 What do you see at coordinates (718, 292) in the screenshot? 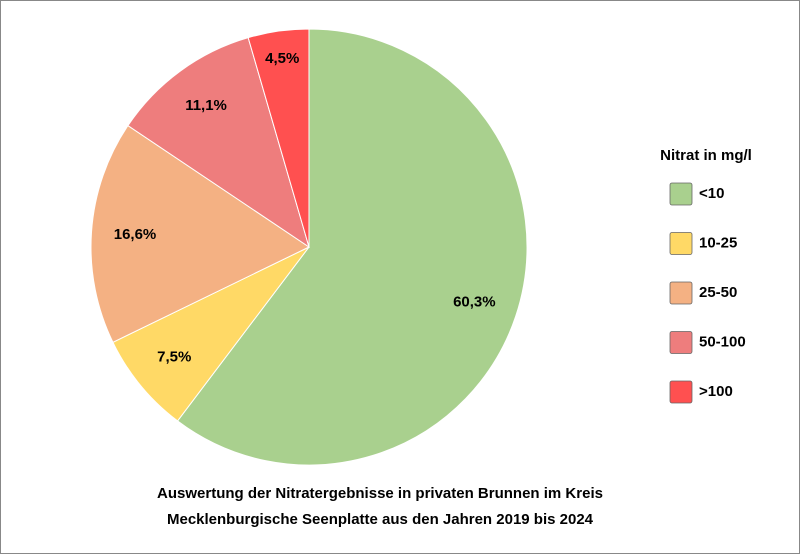
I see `legend-label: 25-50` at bounding box center [718, 292].